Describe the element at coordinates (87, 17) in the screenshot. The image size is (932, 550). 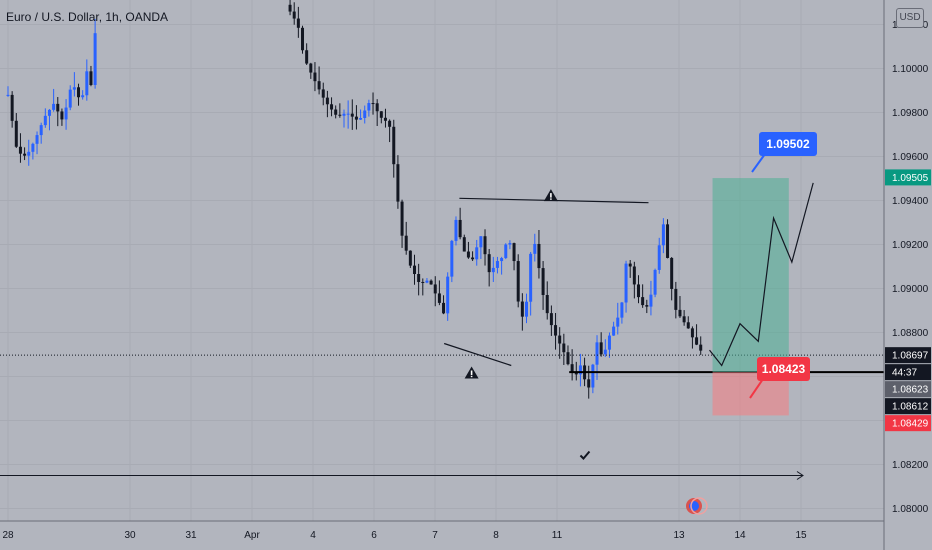
I see `chart-title: Euro / U.S. Dollar, 1h, OANDA` at that location.